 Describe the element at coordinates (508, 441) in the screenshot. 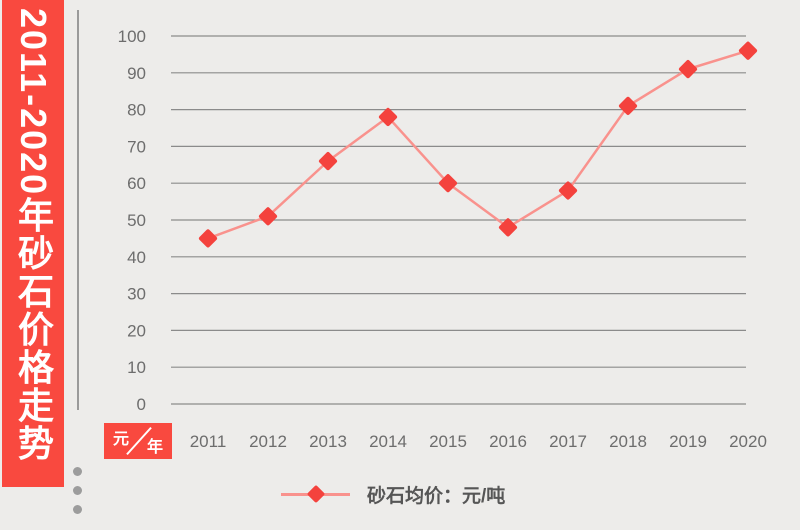

I see `x-tick-label: 2016` at that location.